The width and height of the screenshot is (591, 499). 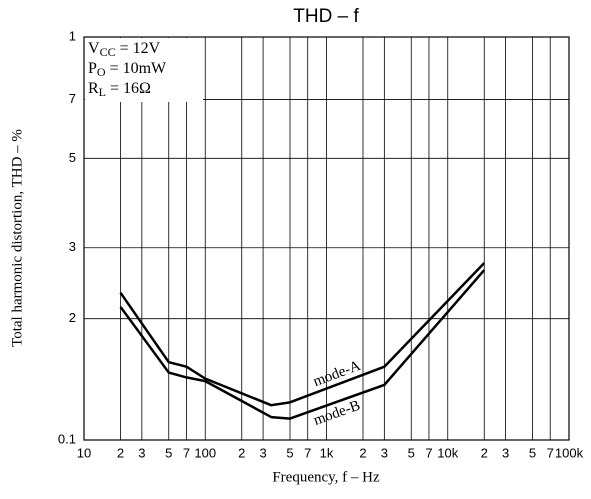 What do you see at coordinates (72, 98) in the screenshot?
I see `y-tick-label: 7` at bounding box center [72, 98].